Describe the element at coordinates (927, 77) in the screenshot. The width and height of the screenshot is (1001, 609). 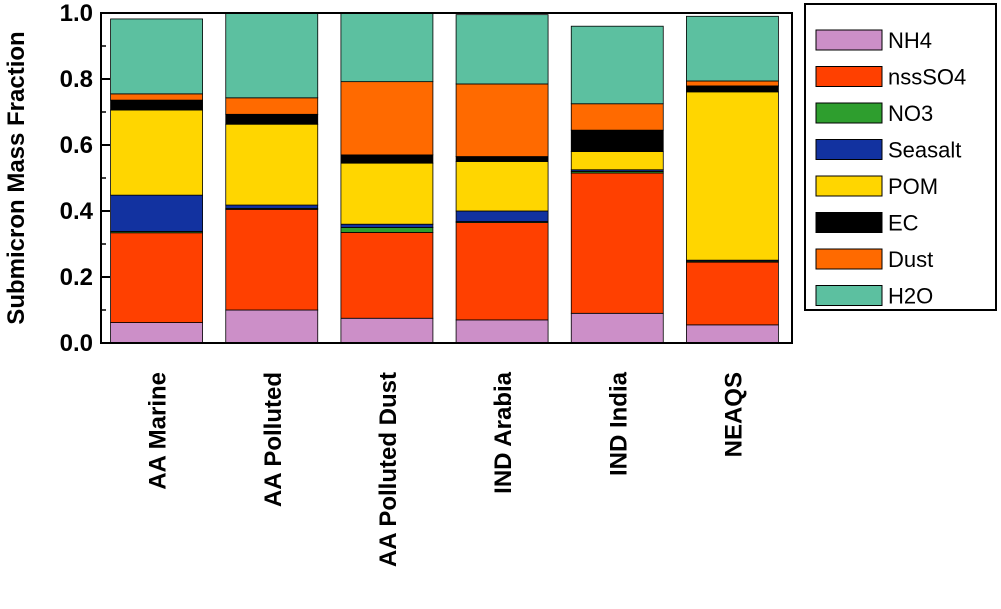
I see `legend-label-nssso4: nssSO4` at that location.